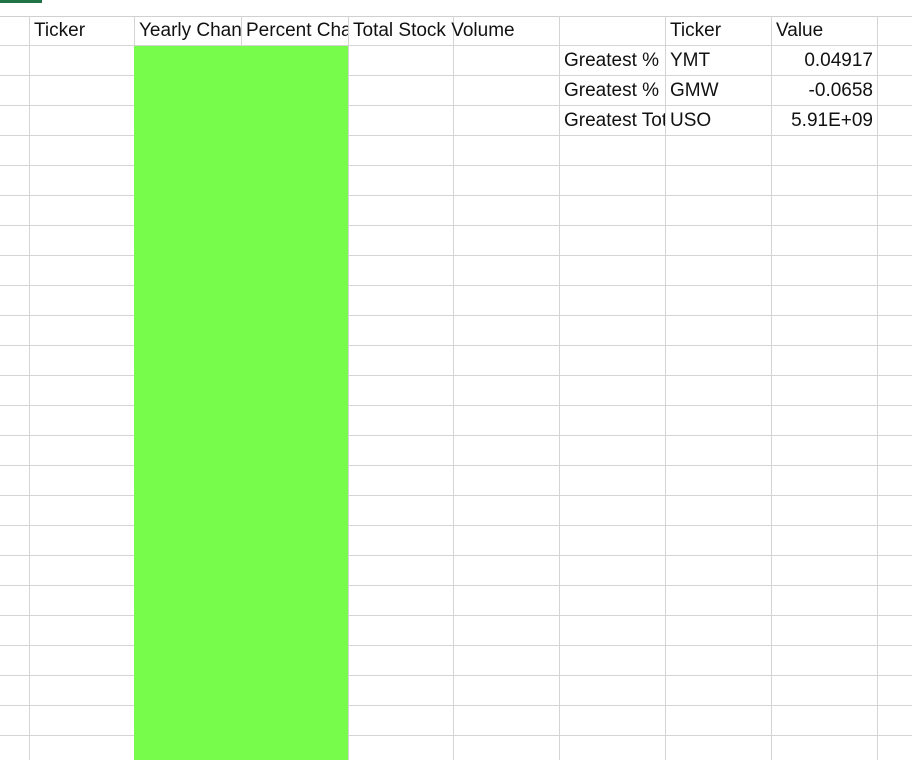 The height and width of the screenshot is (760, 912). I want to click on summary-label-greatest-decrease: Greatest % Decrease, so click(614, 90).